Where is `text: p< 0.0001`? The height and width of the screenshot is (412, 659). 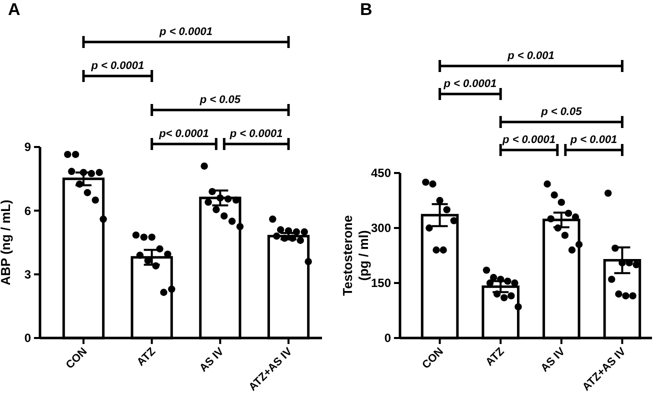 text: p< 0.0001 is located at coordinates (183, 134).